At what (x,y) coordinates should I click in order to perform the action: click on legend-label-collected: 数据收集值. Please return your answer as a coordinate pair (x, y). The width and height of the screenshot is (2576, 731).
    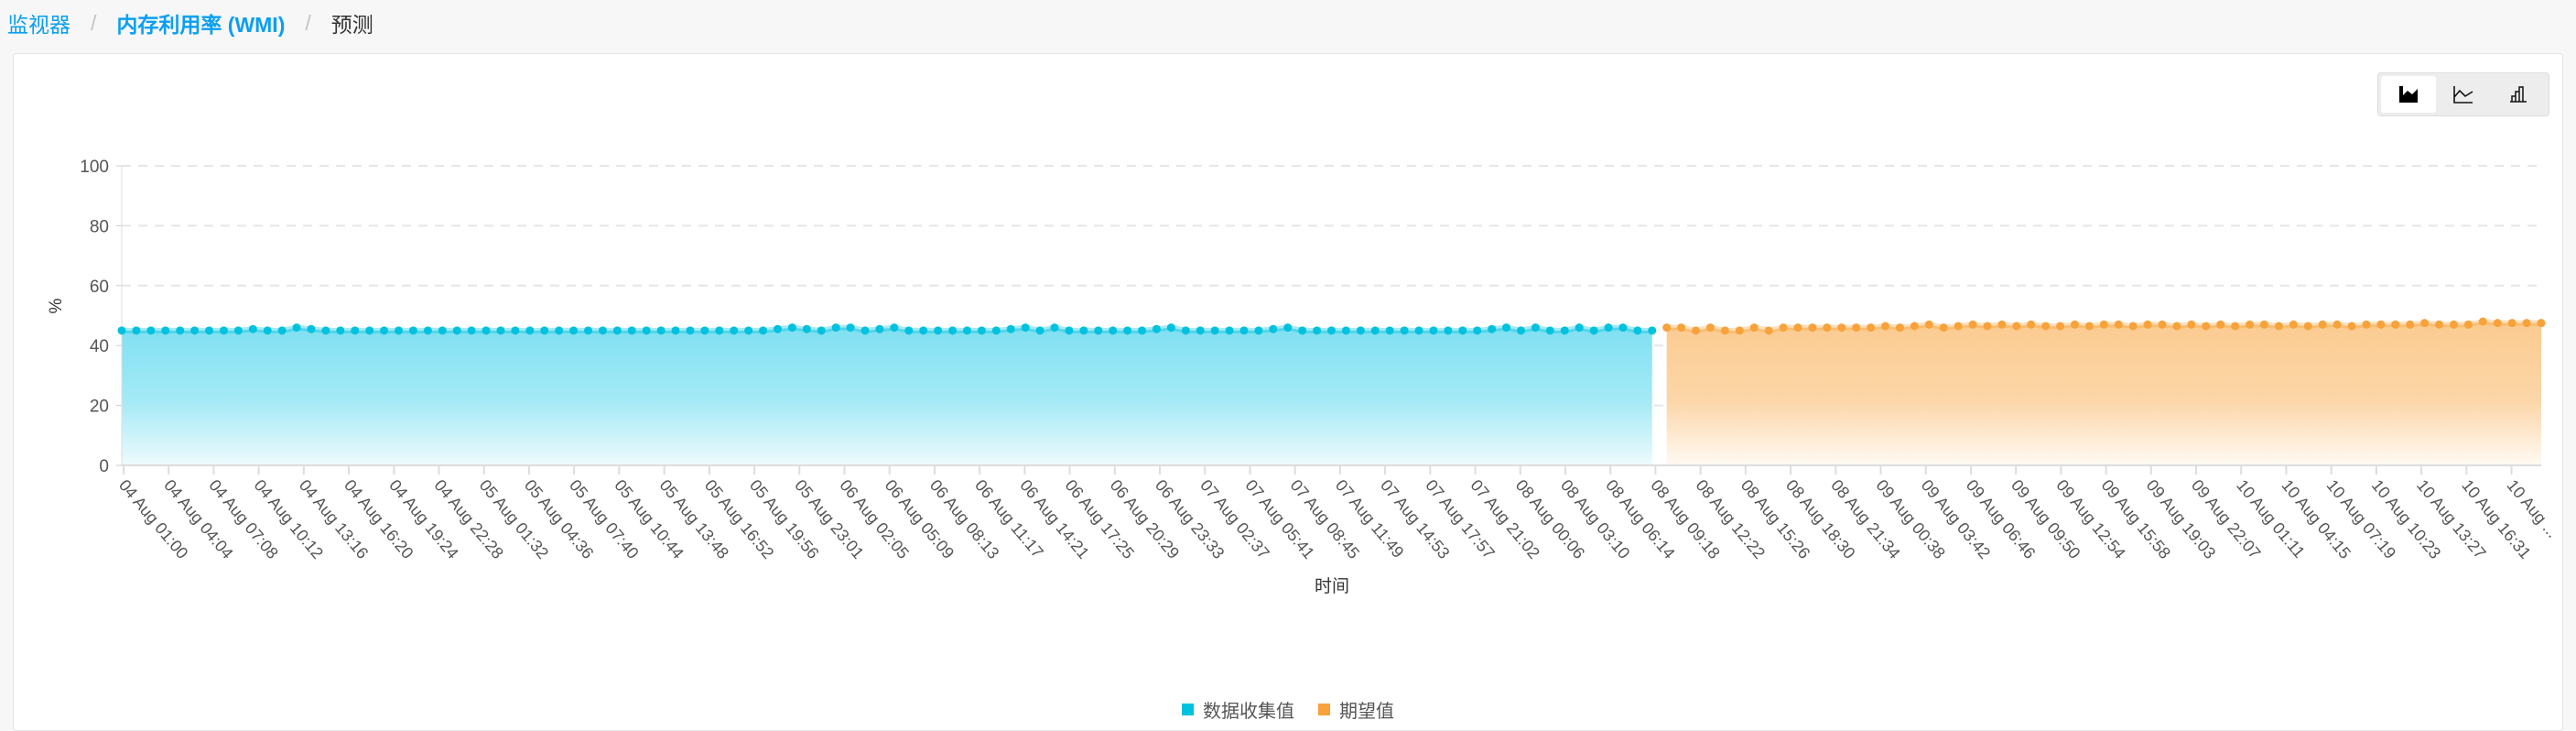
    Looking at the image, I should click on (1249, 712).